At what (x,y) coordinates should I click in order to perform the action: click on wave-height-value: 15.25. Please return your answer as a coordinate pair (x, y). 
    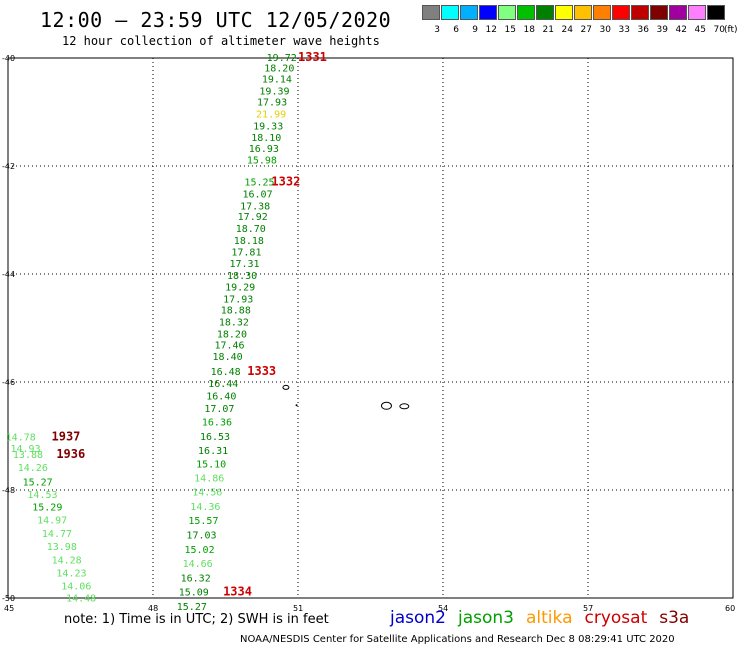
    Looking at the image, I should click on (259, 183).